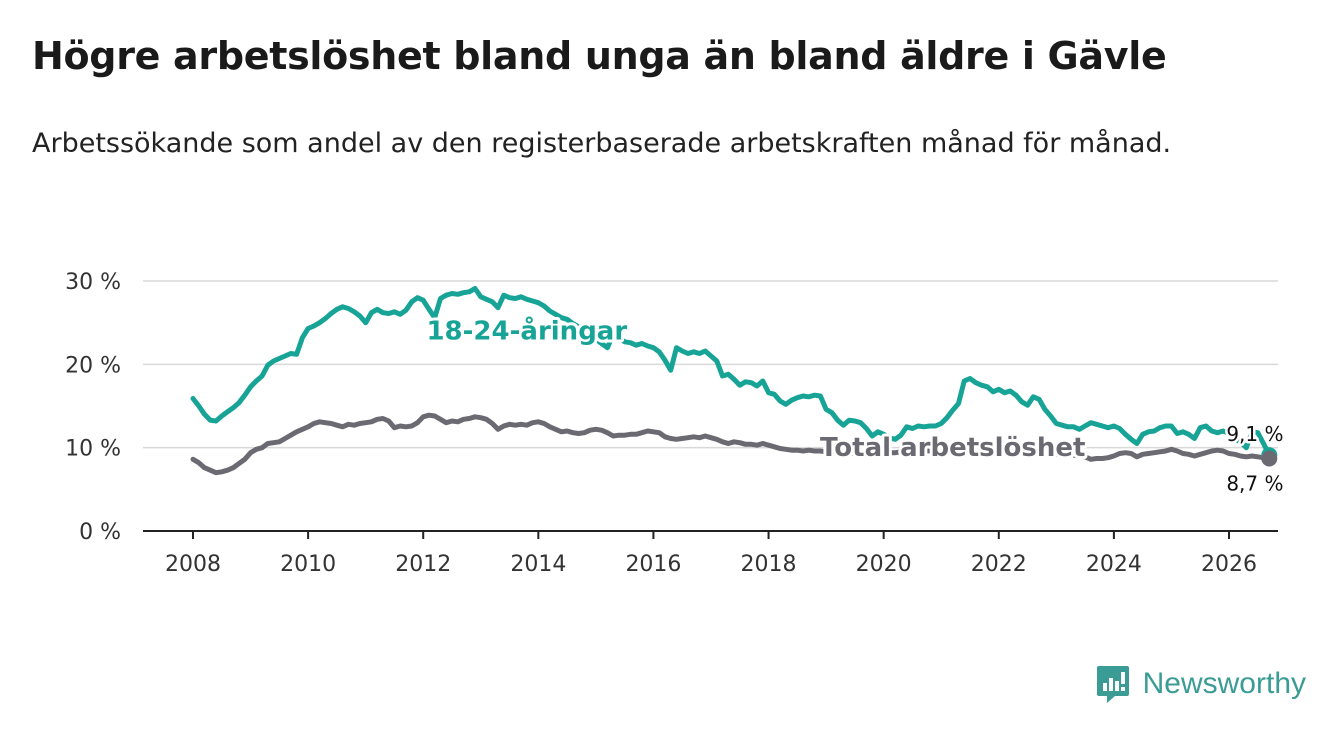 Image resolution: width=1340 pixels, height=734 pixels. What do you see at coordinates (526, 330) in the screenshot?
I see `series-label-youth: 18-24-åringar` at bounding box center [526, 330].